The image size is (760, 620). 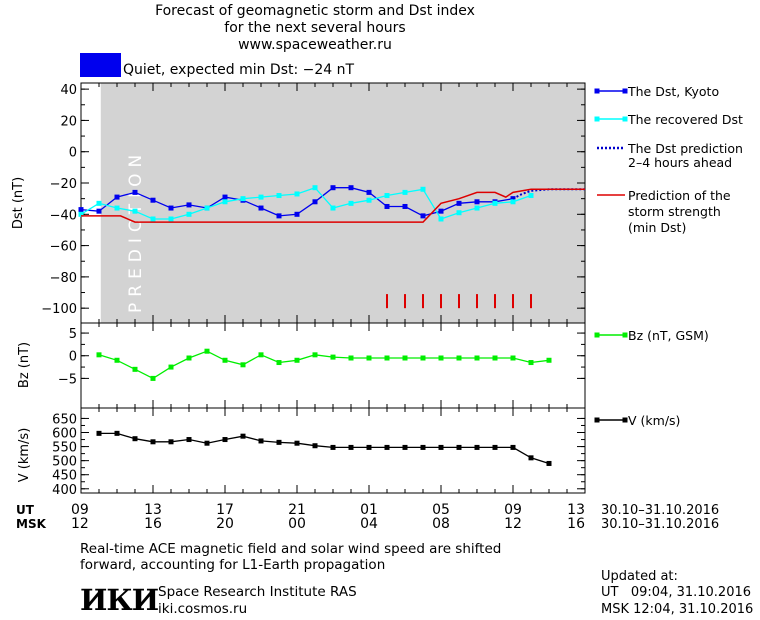 What do you see at coordinates (64, 434) in the screenshot?
I see `speed-ytick-label: 600` at bounding box center [64, 434].